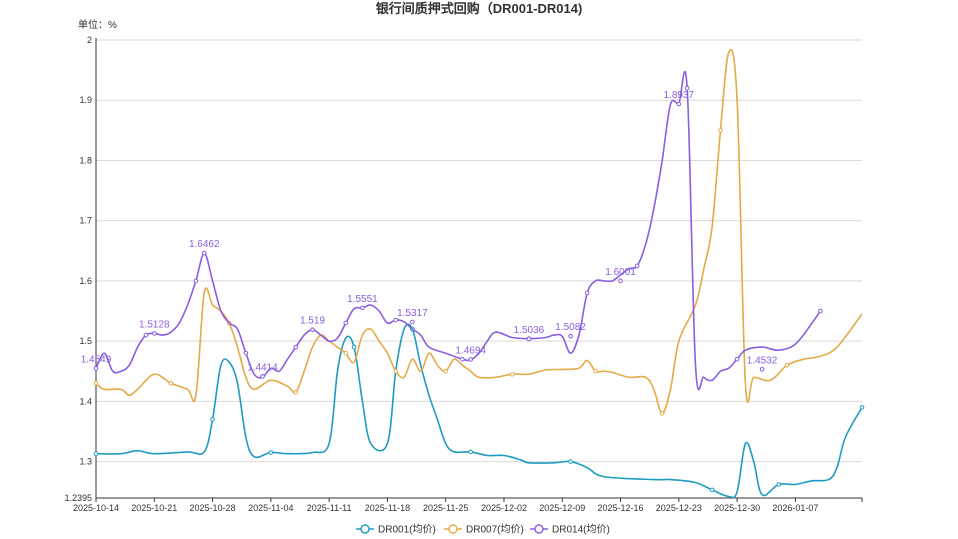 This screenshot has height=539, width=958. What do you see at coordinates (412, 313) in the screenshot?
I see `data-label: 1.5317` at bounding box center [412, 313].